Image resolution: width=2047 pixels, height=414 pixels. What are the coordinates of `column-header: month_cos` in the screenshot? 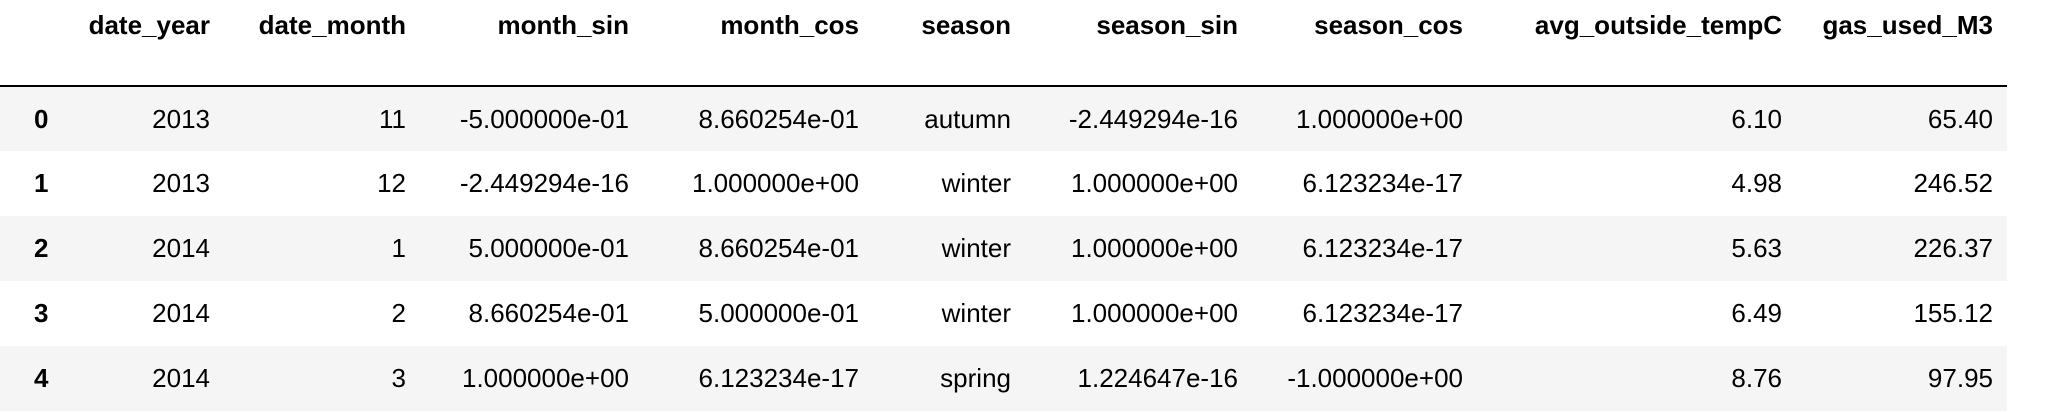 It's located at (789, 25).